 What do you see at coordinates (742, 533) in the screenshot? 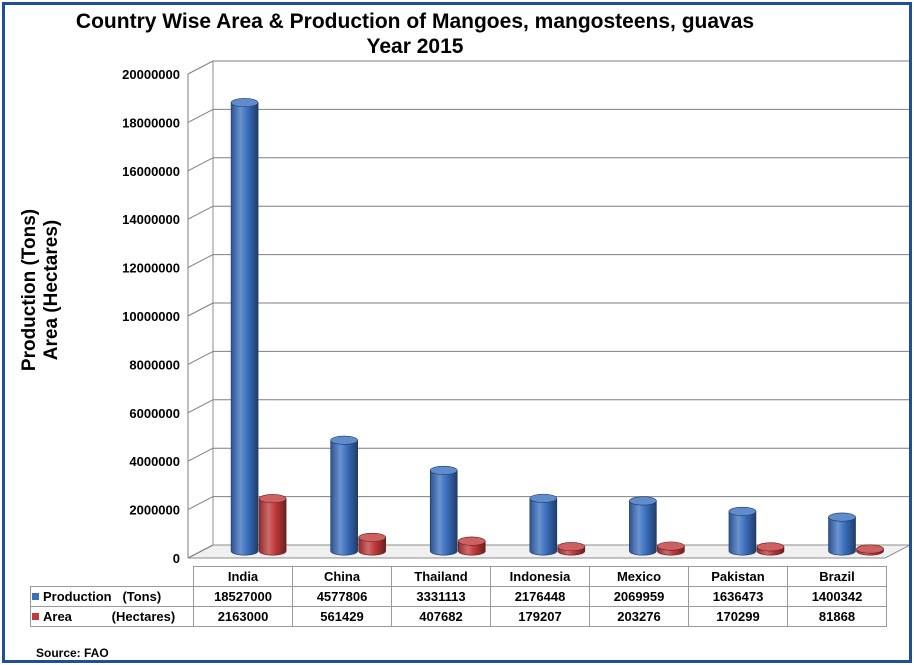
I see `bar-pakistan-production` at bounding box center [742, 533].